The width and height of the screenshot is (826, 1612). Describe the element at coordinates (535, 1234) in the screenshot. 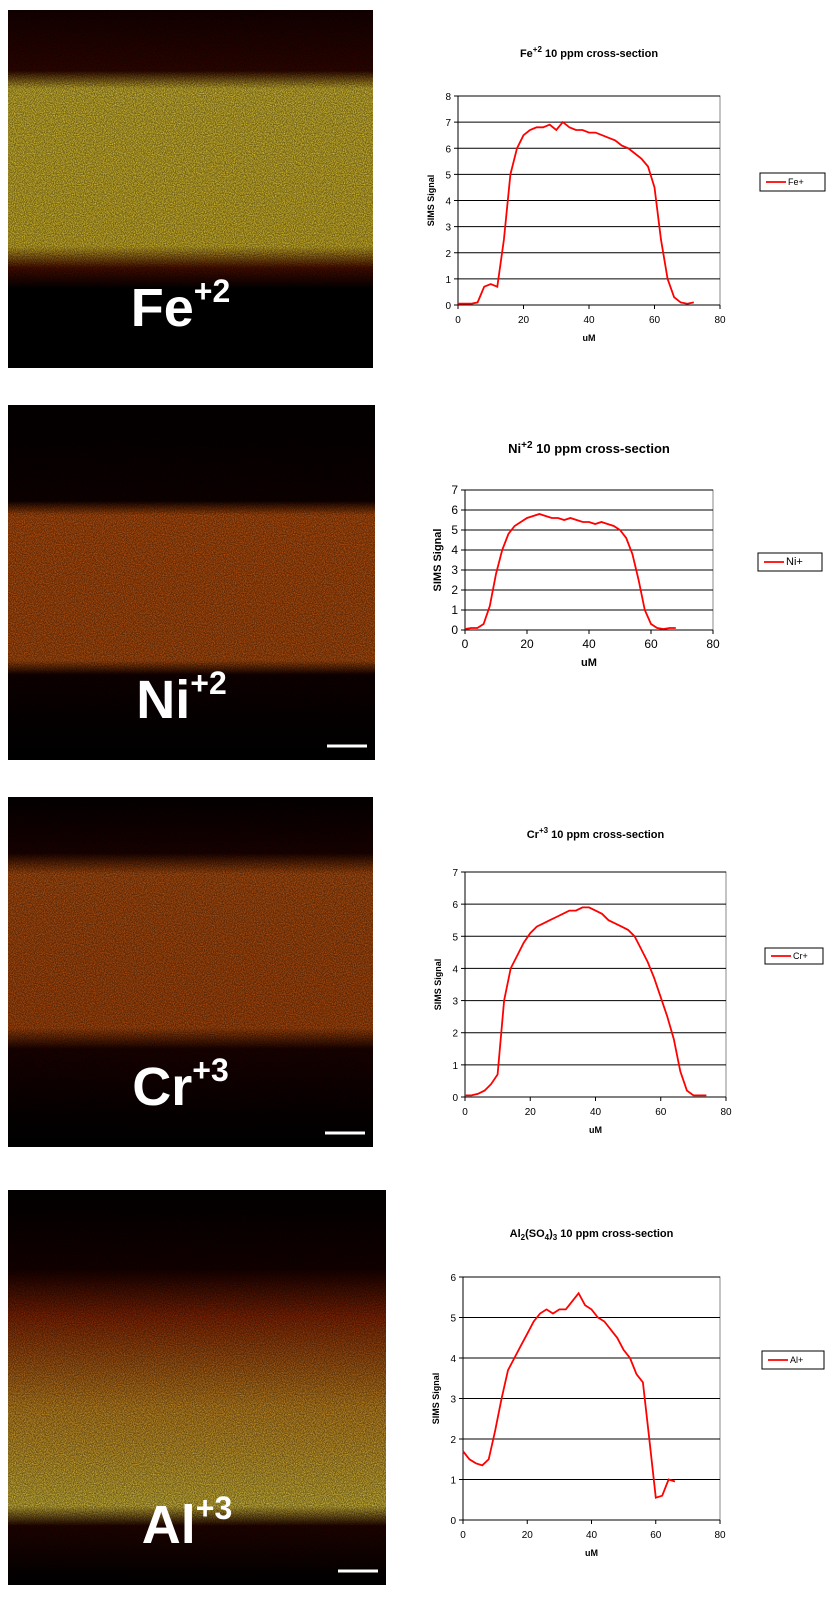

I see `title-part: (SO` at that location.